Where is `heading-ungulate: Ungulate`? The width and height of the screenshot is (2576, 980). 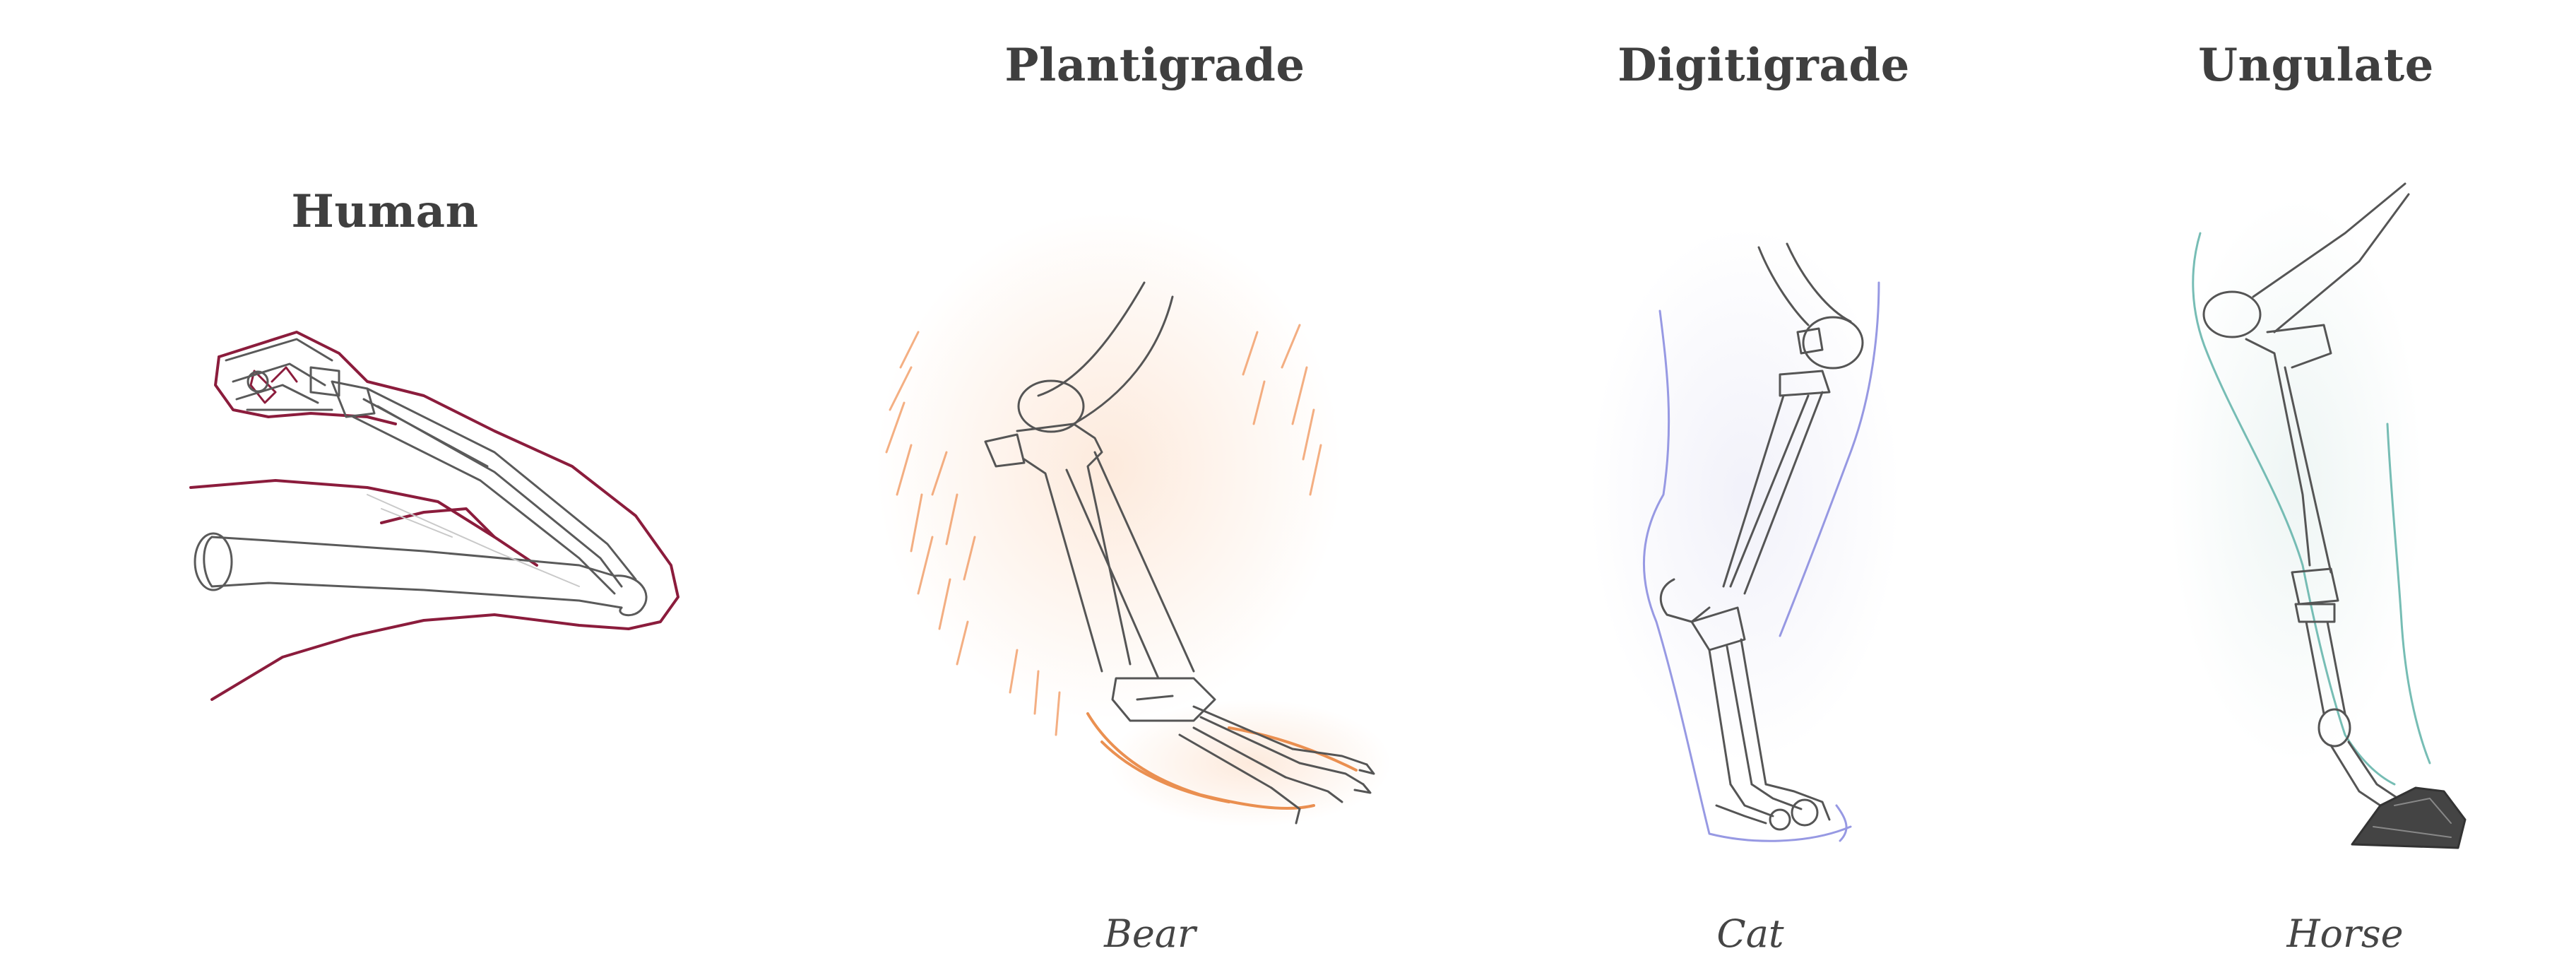
heading-ungulate: Ungulate is located at coordinates (2316, 65).